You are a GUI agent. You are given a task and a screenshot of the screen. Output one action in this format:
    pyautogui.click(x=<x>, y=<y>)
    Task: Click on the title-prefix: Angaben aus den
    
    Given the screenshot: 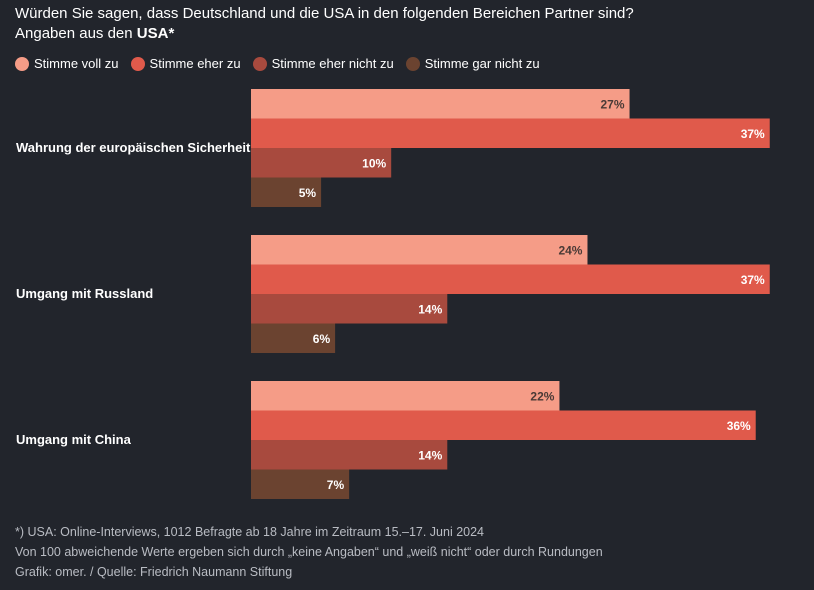 What is the action you would take?
    pyautogui.click(x=76, y=33)
    